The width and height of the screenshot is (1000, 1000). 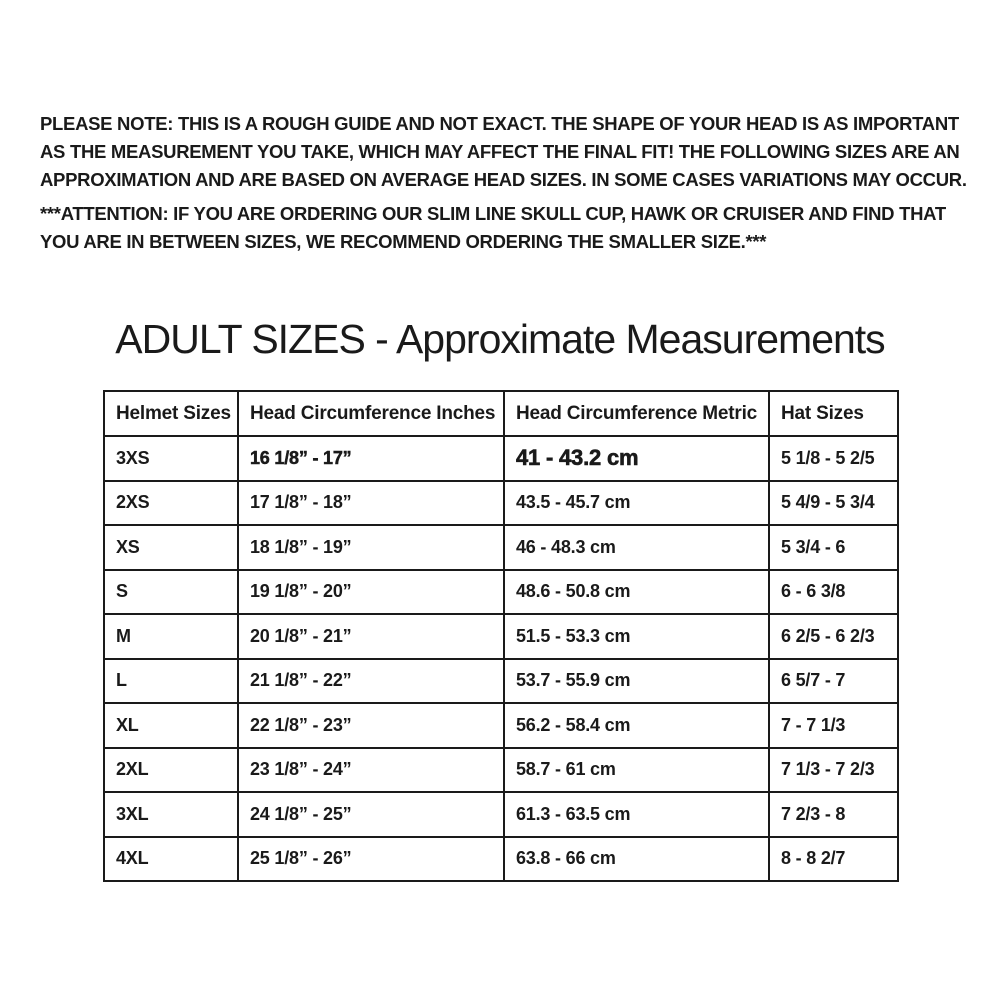 I want to click on page-title: ADULT SIZES - Approximate Measurements, so click(x=500, y=339).